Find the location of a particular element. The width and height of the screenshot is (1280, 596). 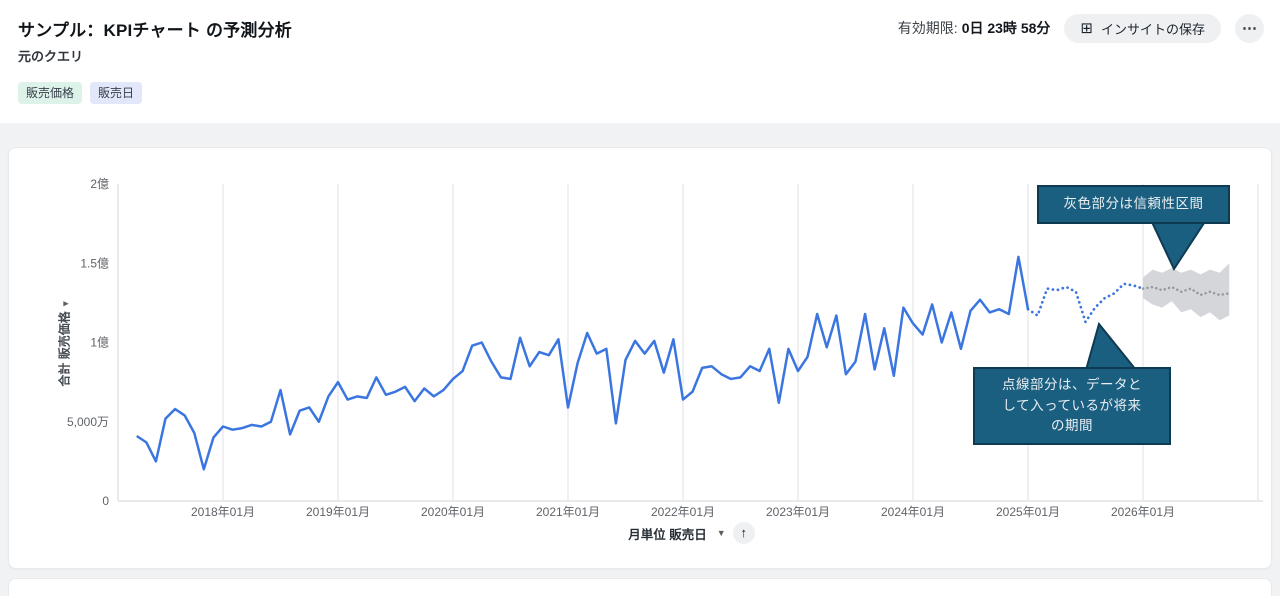

expiry-text: 有効期限: 0日 23時 58分 is located at coordinates (974, 28).